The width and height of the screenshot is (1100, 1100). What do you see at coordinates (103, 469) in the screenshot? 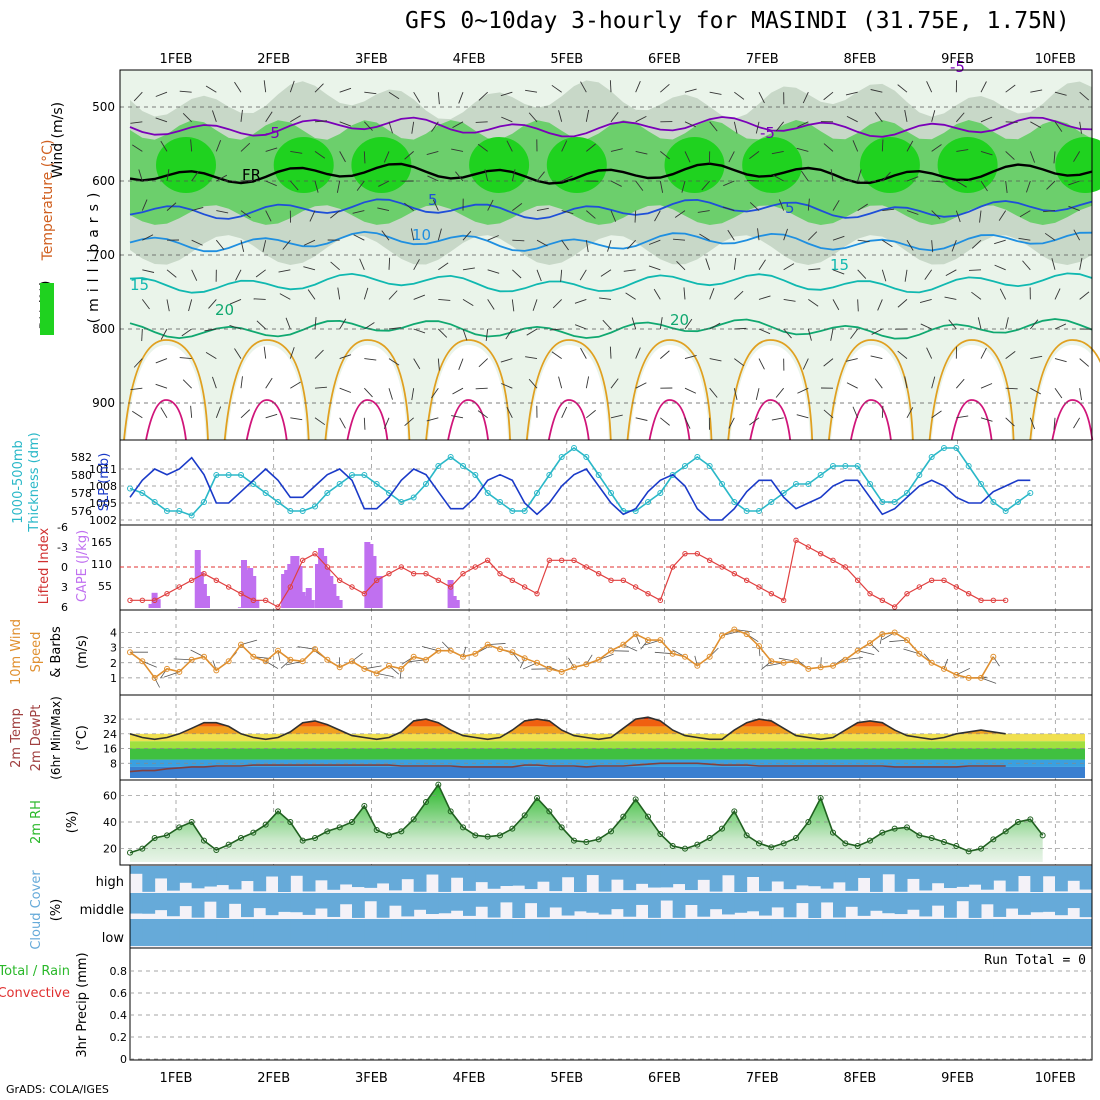
I see `y-tick-label: 1011` at bounding box center [103, 469].